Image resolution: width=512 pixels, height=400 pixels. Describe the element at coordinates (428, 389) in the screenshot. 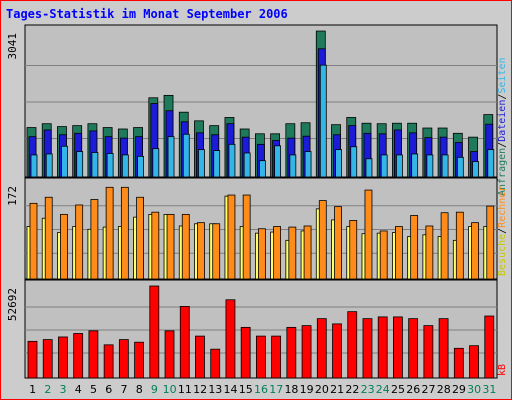

I see `x-tick-label: 27` at that location.